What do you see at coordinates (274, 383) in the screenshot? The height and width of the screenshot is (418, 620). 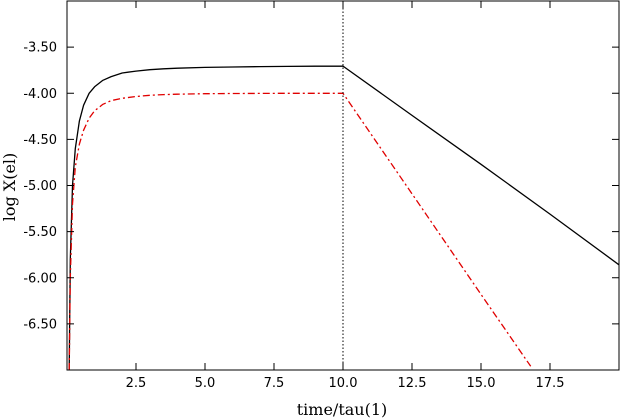 I see `x-tick-label: 7.5` at bounding box center [274, 383].